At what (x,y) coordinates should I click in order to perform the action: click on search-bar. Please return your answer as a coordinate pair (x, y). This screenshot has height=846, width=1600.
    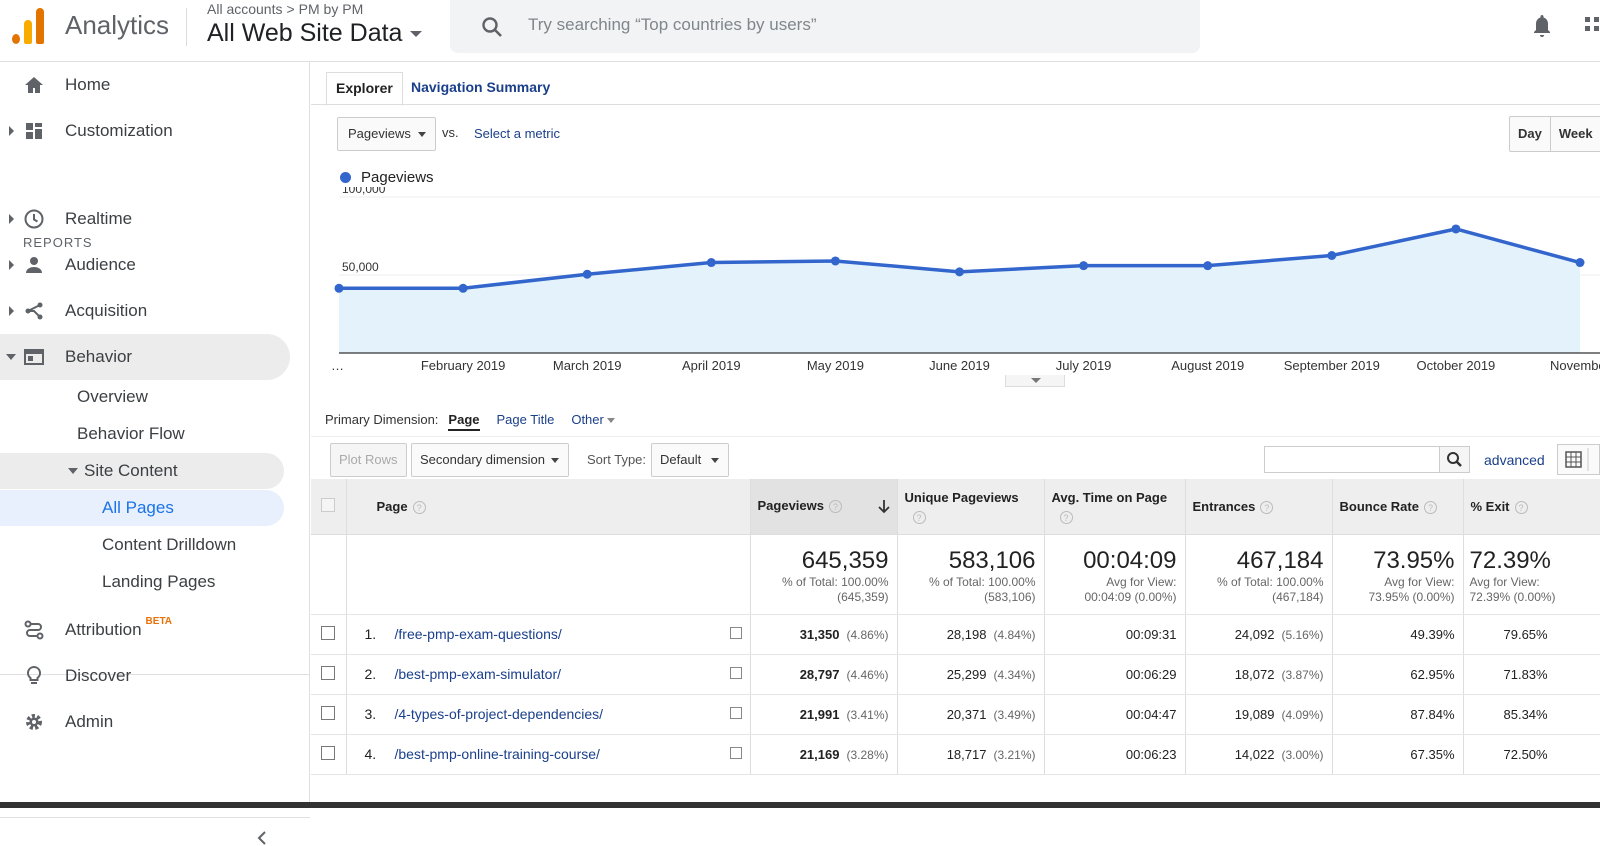
    Looking at the image, I should click on (825, 26).